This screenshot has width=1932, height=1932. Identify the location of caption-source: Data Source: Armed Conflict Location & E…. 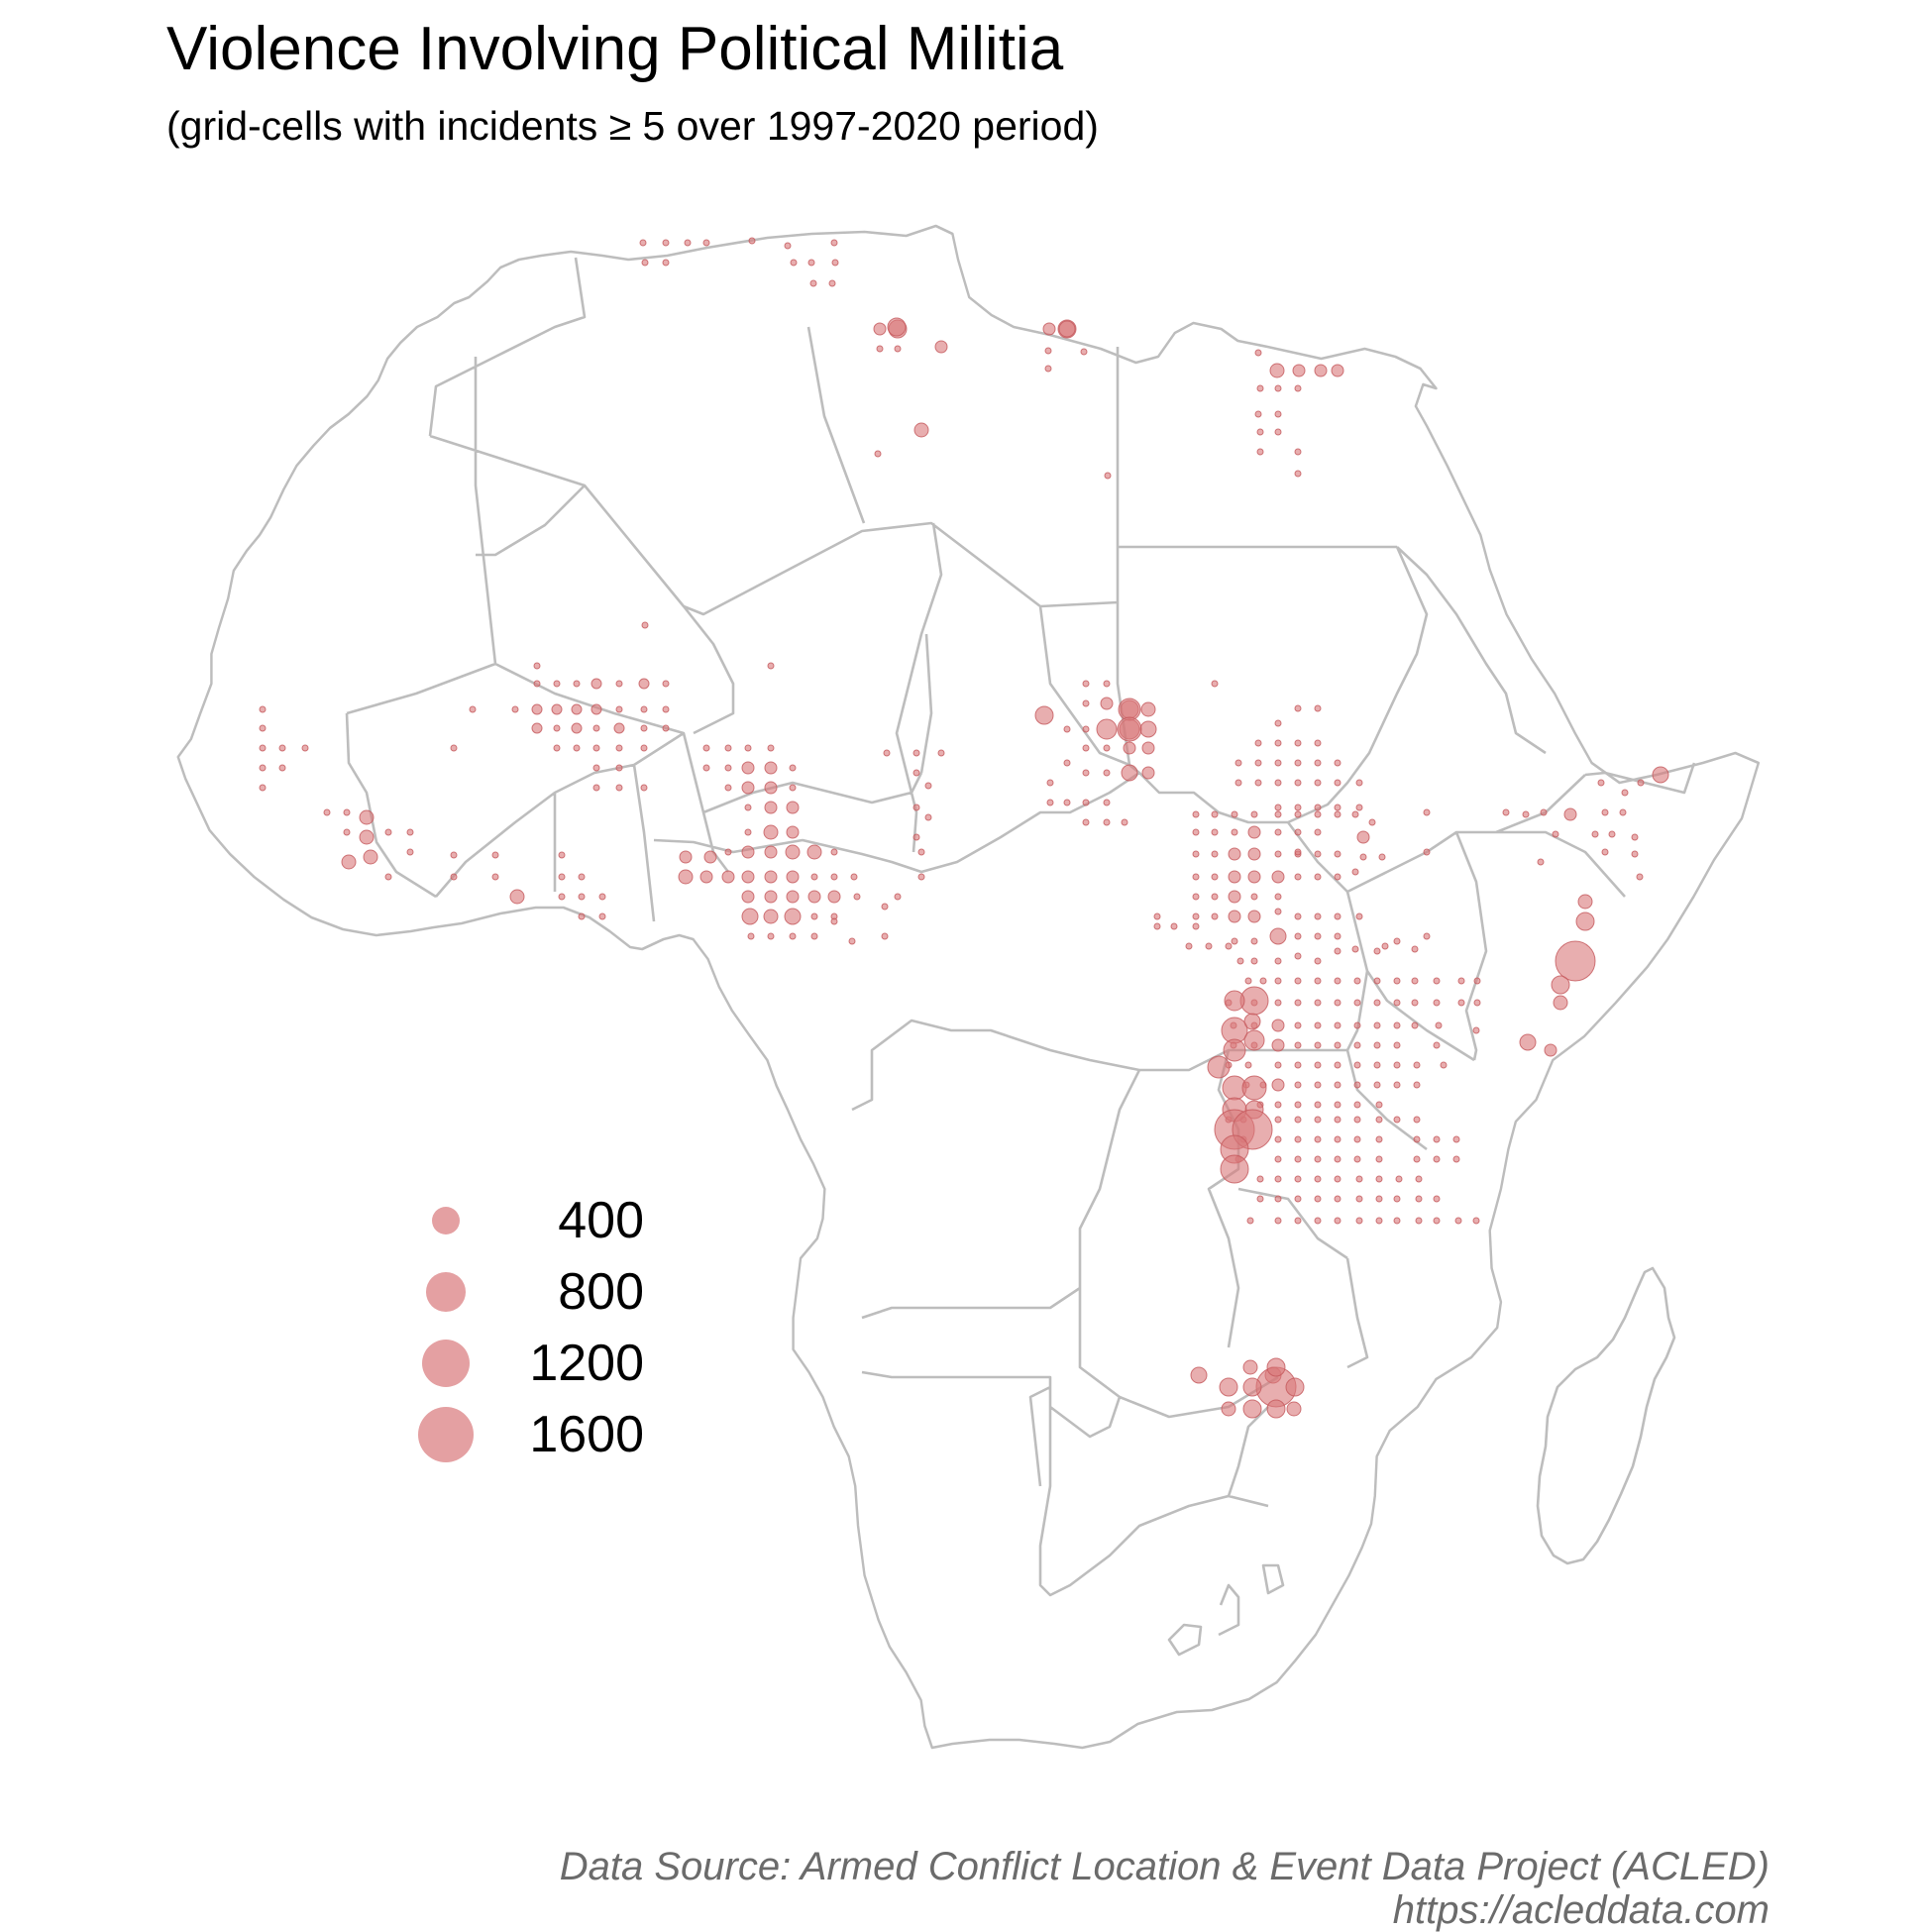
(1164, 1866).